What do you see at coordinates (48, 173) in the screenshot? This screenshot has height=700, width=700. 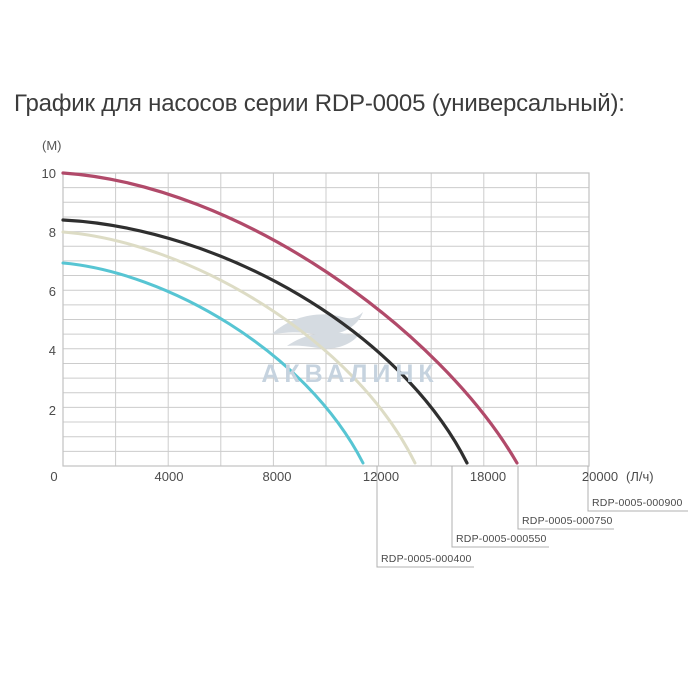 I see `y-tick-10: 10` at bounding box center [48, 173].